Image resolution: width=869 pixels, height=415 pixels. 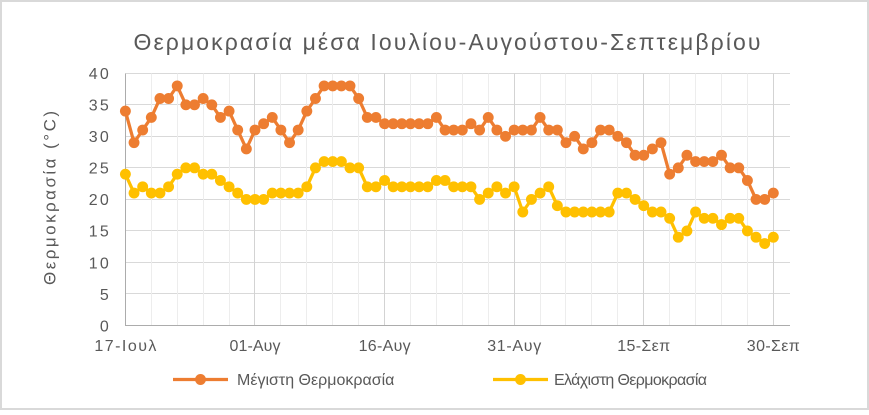 What do you see at coordinates (385, 346) in the screenshot?
I see `svg-text: 16-Αυγ` at bounding box center [385, 346].